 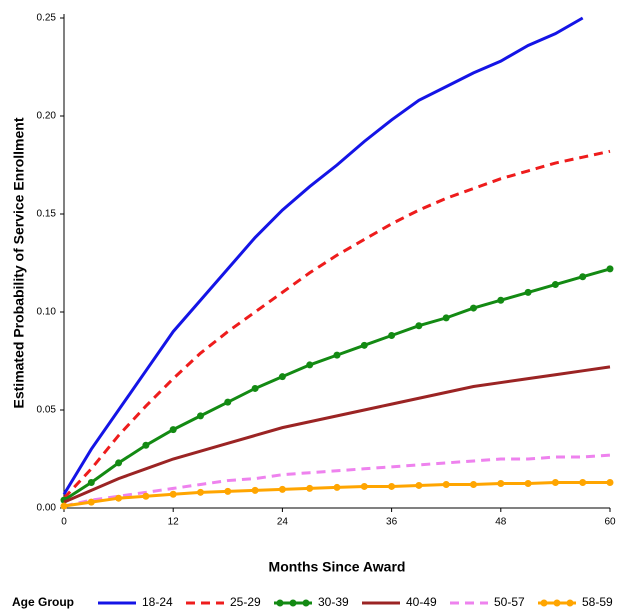 I want to click on series-line, so click(x=337, y=480).